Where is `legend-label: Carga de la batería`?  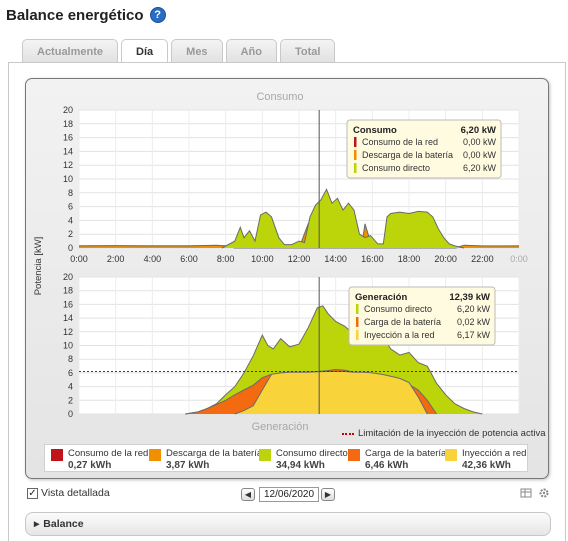 legend-label: Carga de la batería is located at coordinates (406, 453).